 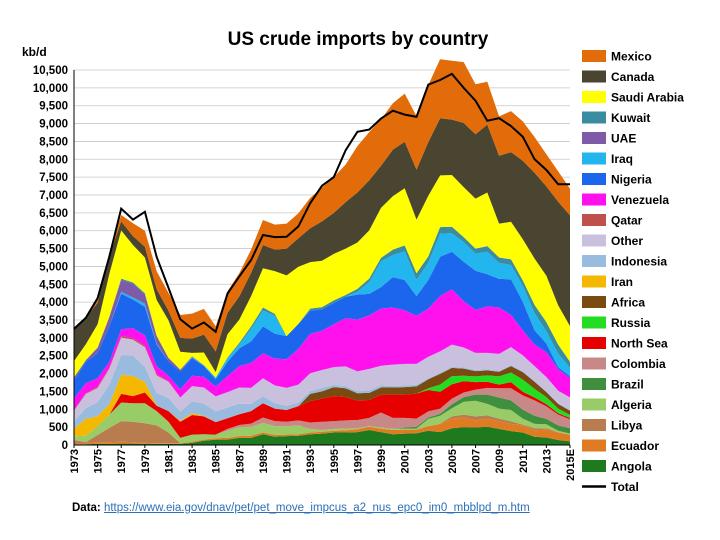 What do you see at coordinates (594, 363) in the screenshot?
I see `legend-swatch-colombia` at bounding box center [594, 363].